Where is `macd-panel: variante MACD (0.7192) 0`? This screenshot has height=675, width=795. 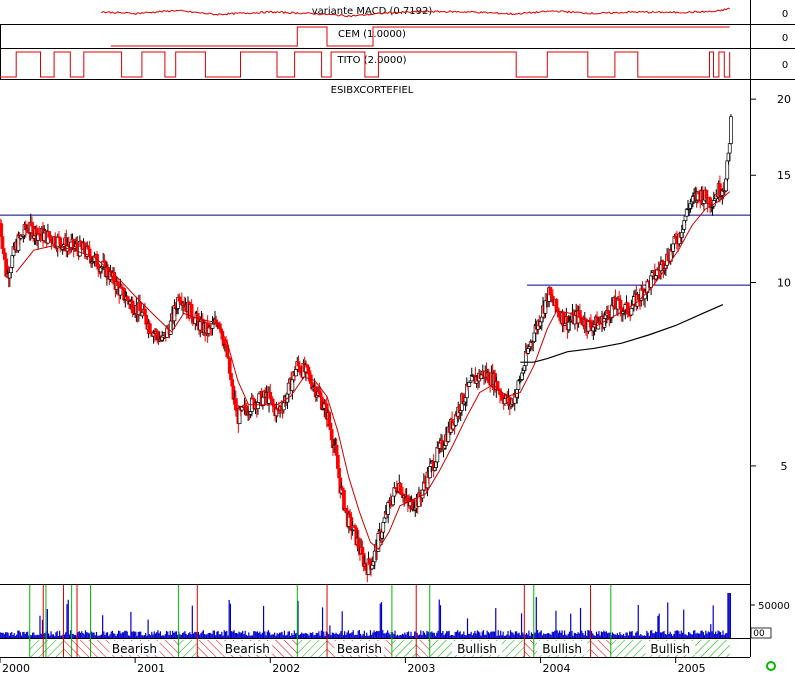
macd-panel: variante MACD (0.7192) 0 is located at coordinates (444, 13).